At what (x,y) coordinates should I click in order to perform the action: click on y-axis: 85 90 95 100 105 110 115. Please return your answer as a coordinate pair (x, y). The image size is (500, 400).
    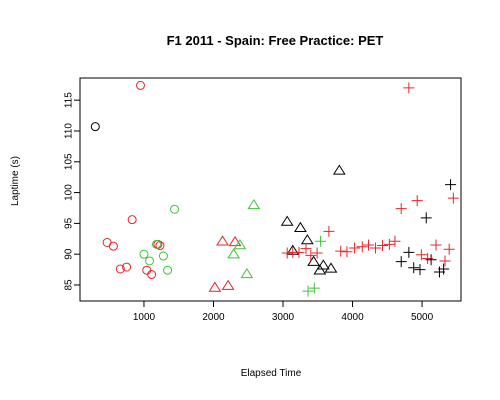
    Looking at the image, I should click on (72, 191).